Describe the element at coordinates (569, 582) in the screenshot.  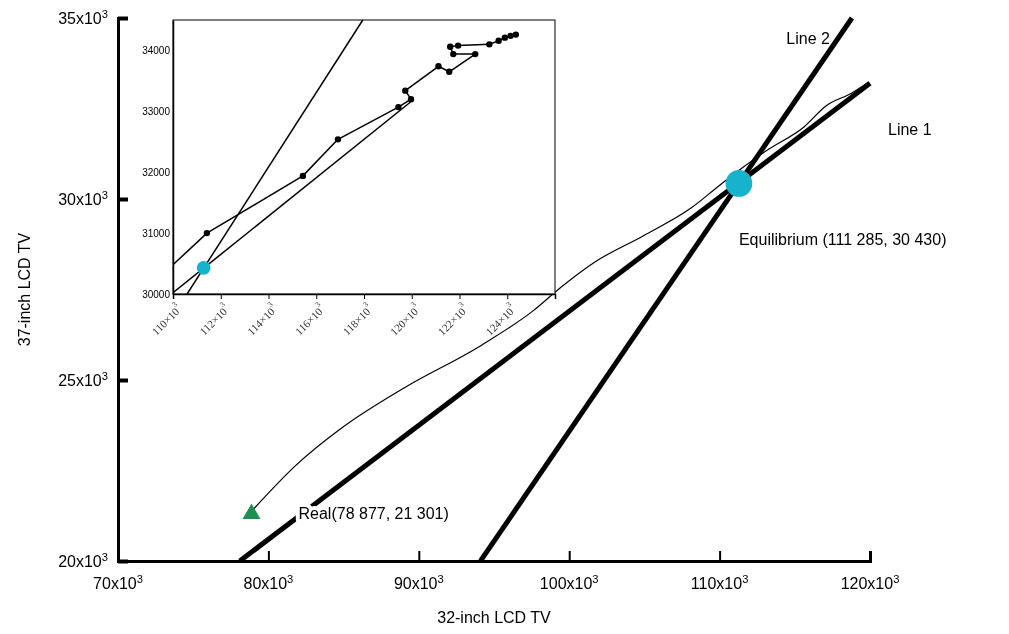
I see `x-tick-label: 100x10$^{3}$` at that location.